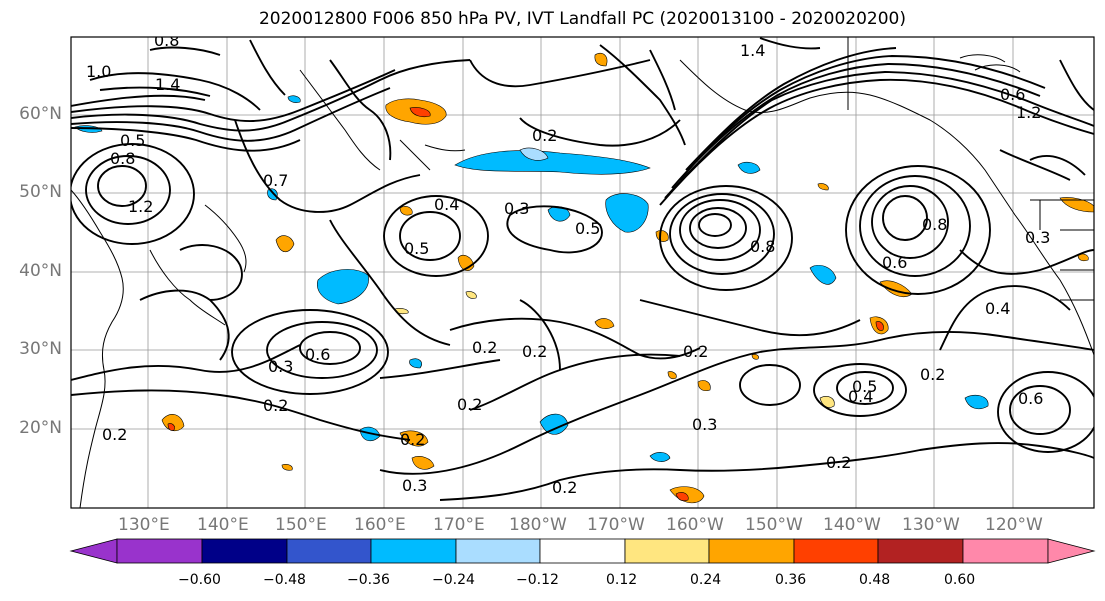 The height and width of the screenshot is (601, 1105). What do you see at coordinates (852, 525) in the screenshot?
I see `lon-label: 140°W` at bounding box center [852, 525].